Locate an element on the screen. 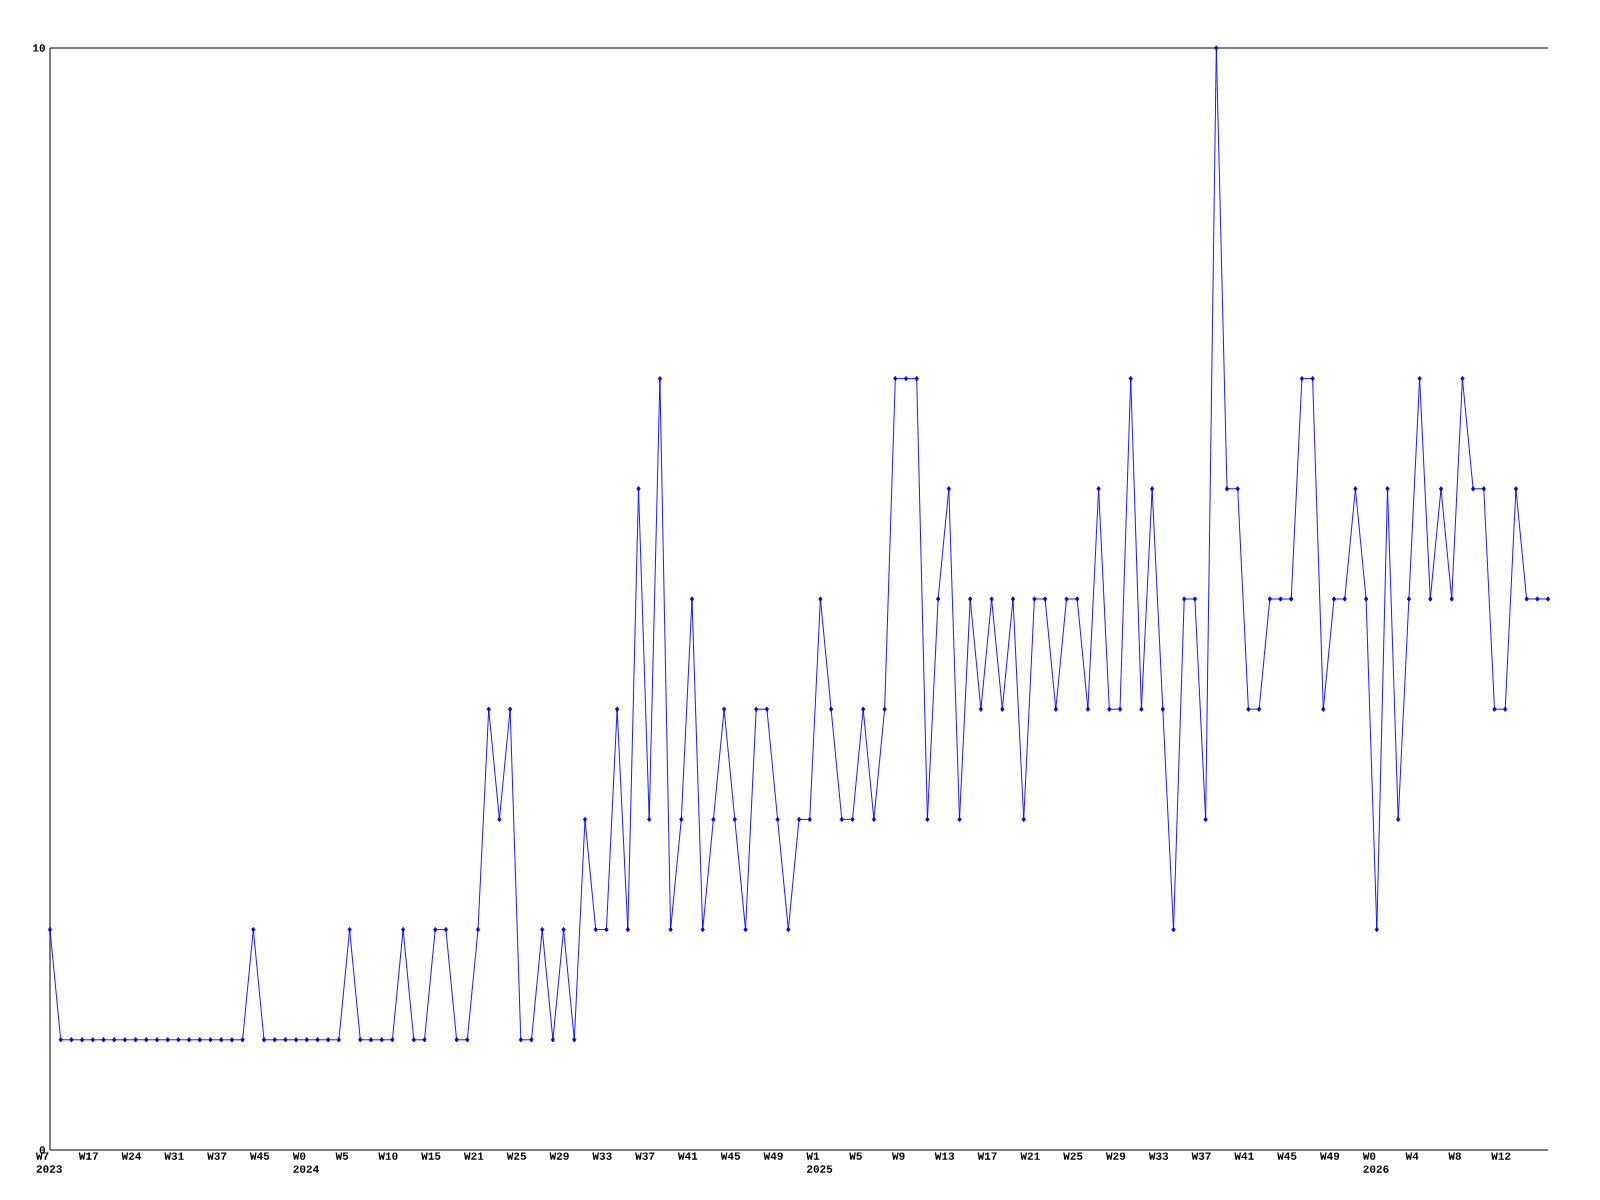  x-tick-label: W0 2024 is located at coordinates (305, 1162).